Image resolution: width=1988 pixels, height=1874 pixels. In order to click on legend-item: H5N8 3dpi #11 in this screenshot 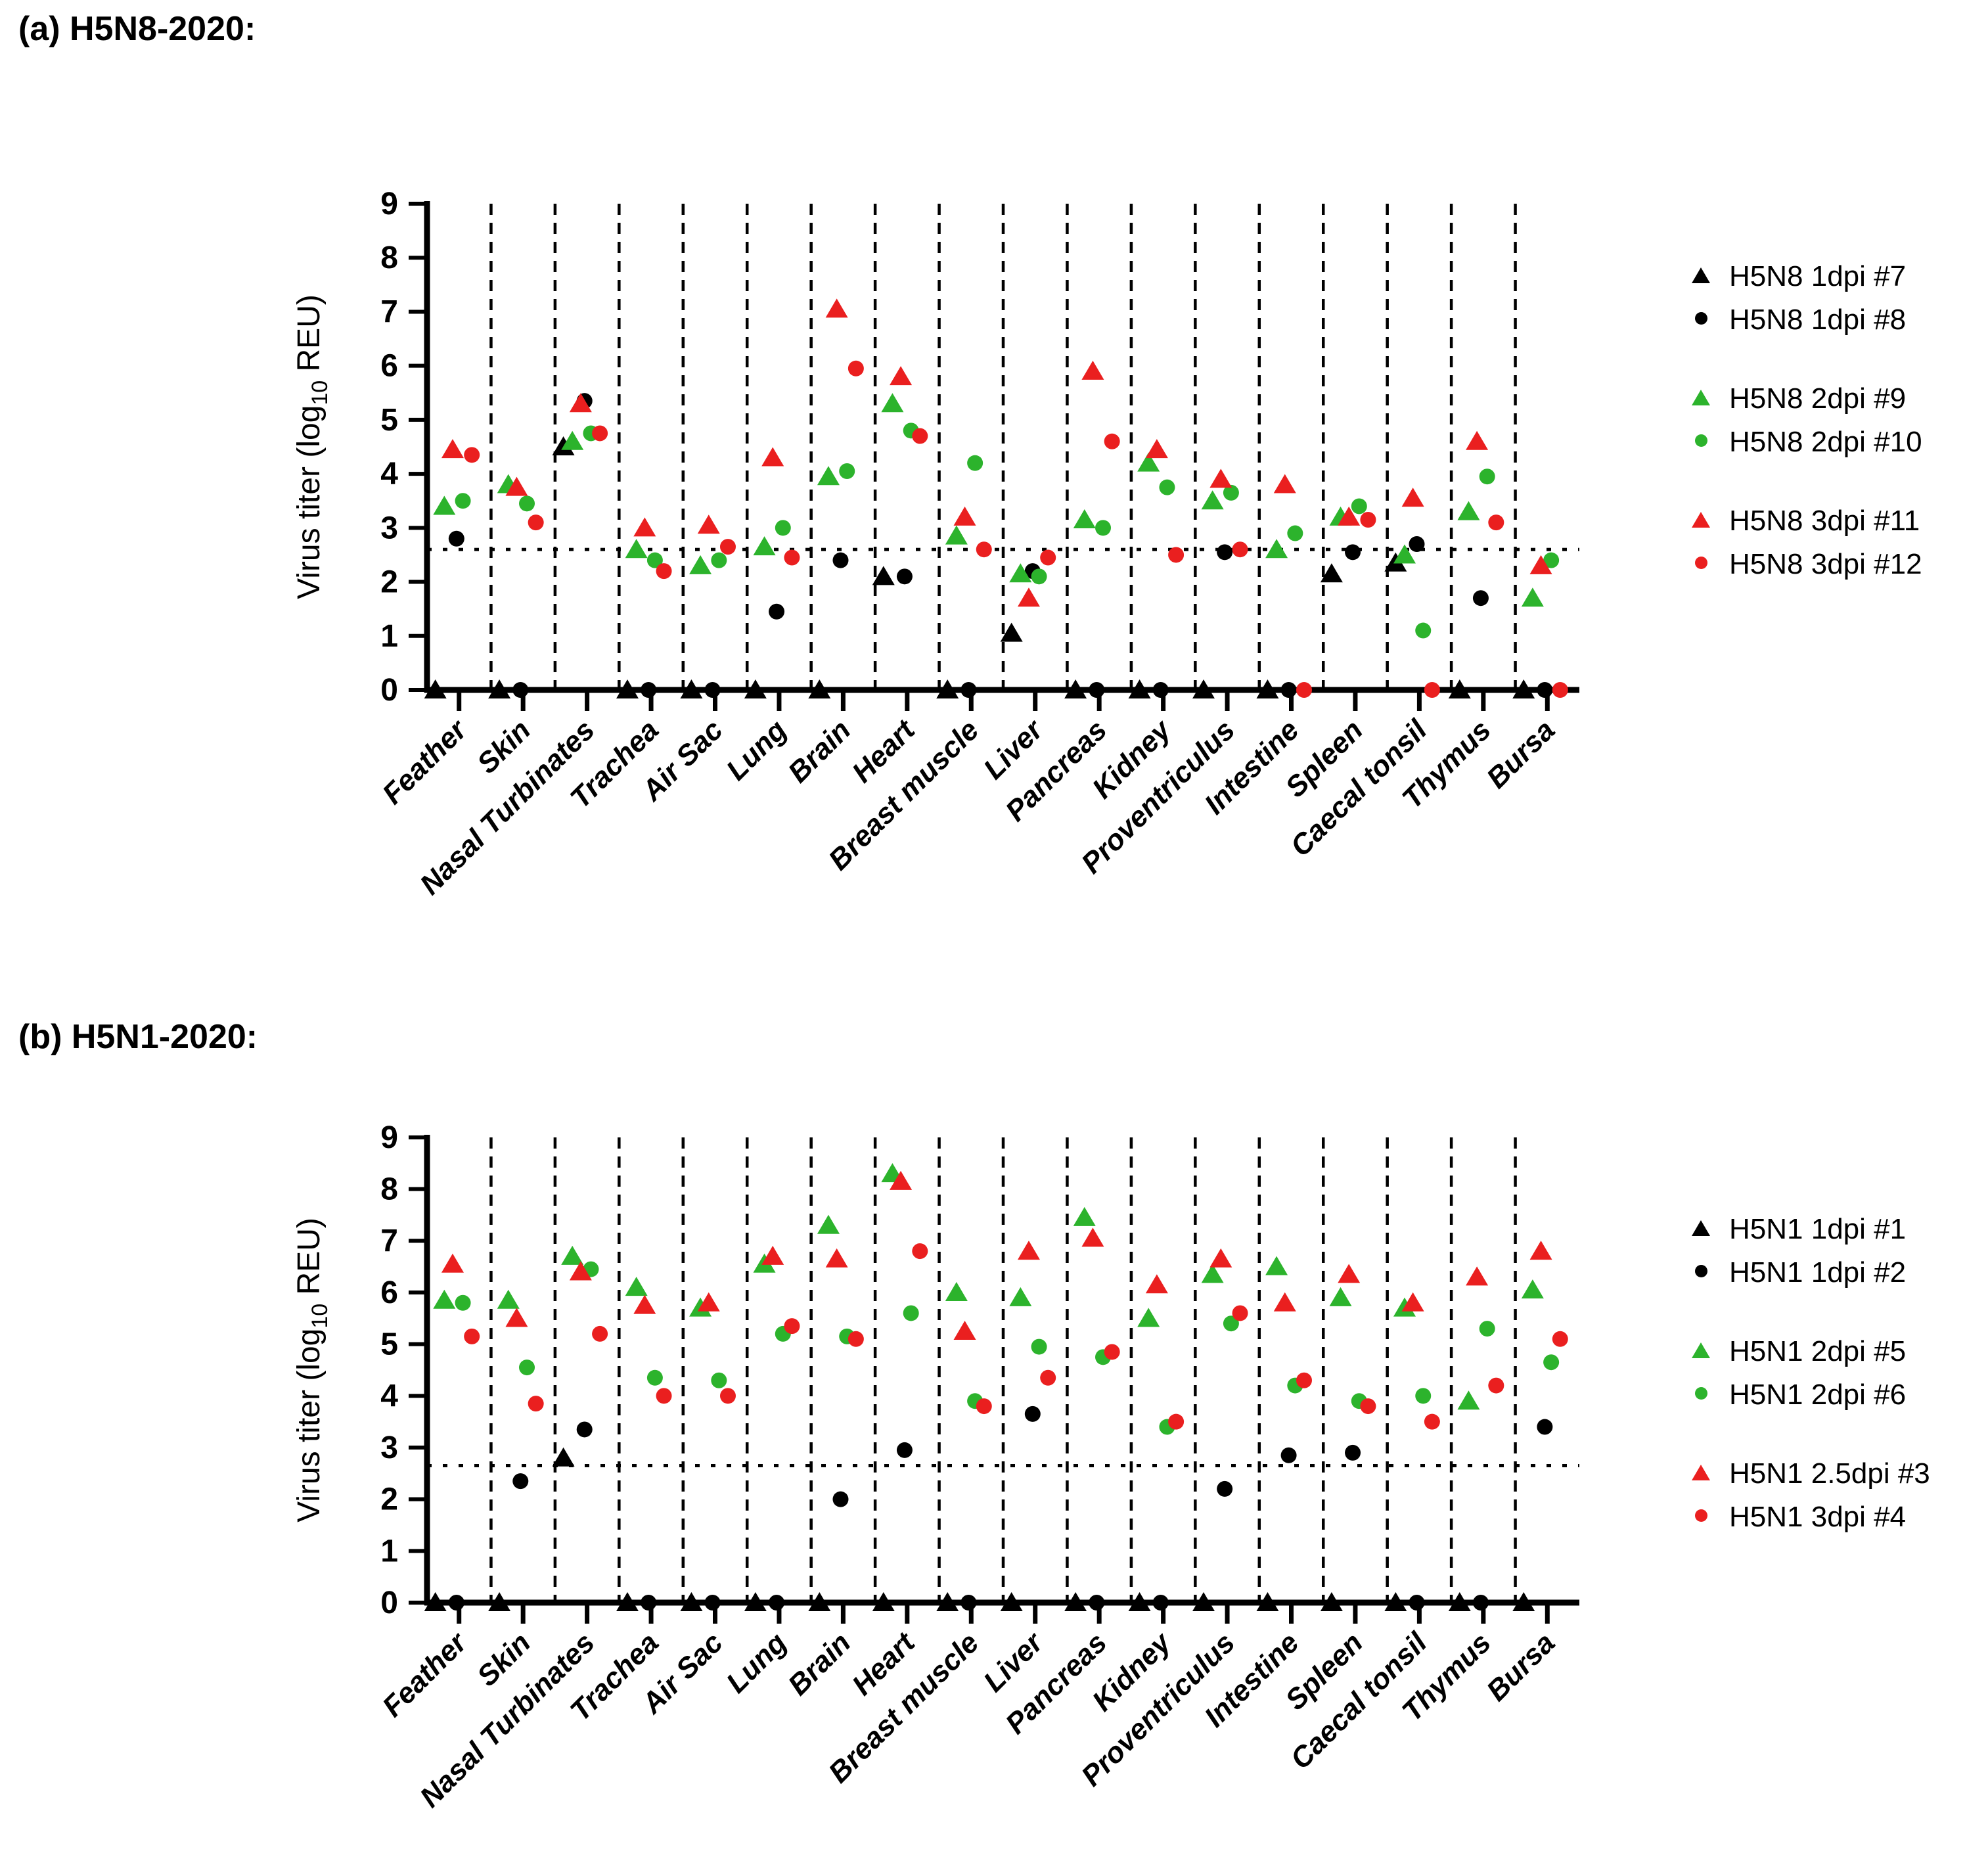, I will do `click(1837, 521)`.